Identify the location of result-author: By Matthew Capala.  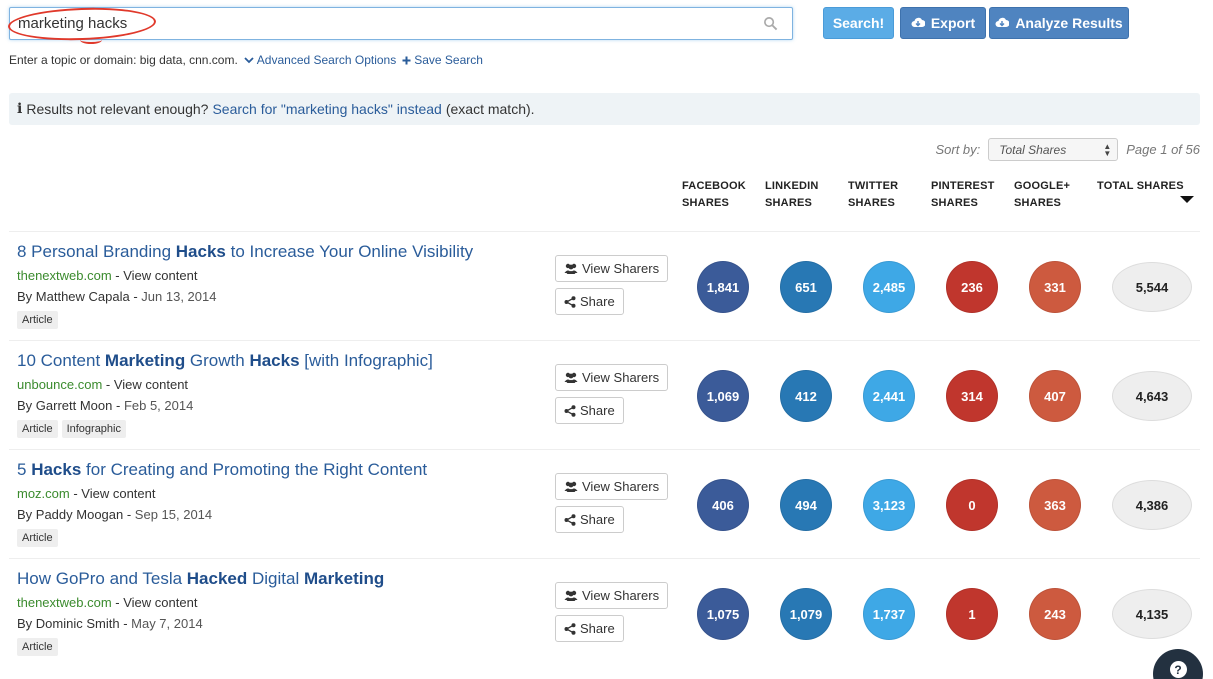
(73, 296).